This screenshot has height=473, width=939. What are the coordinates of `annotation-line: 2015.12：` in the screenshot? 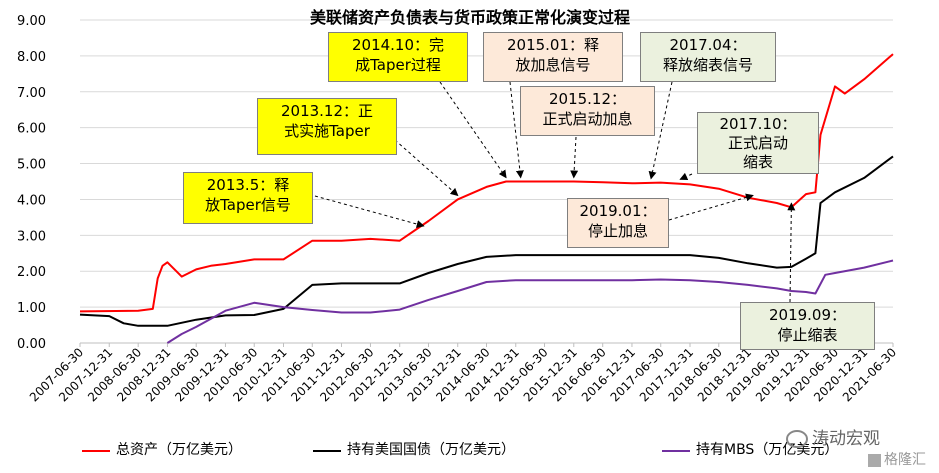 It's located at (587, 99).